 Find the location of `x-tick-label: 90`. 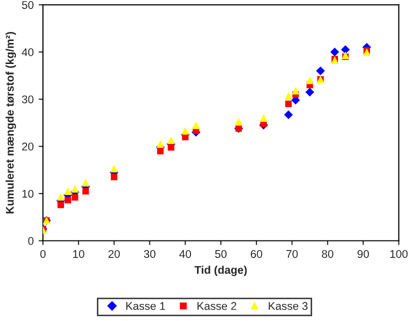

x-tick-label: 90 is located at coordinates (363, 254).